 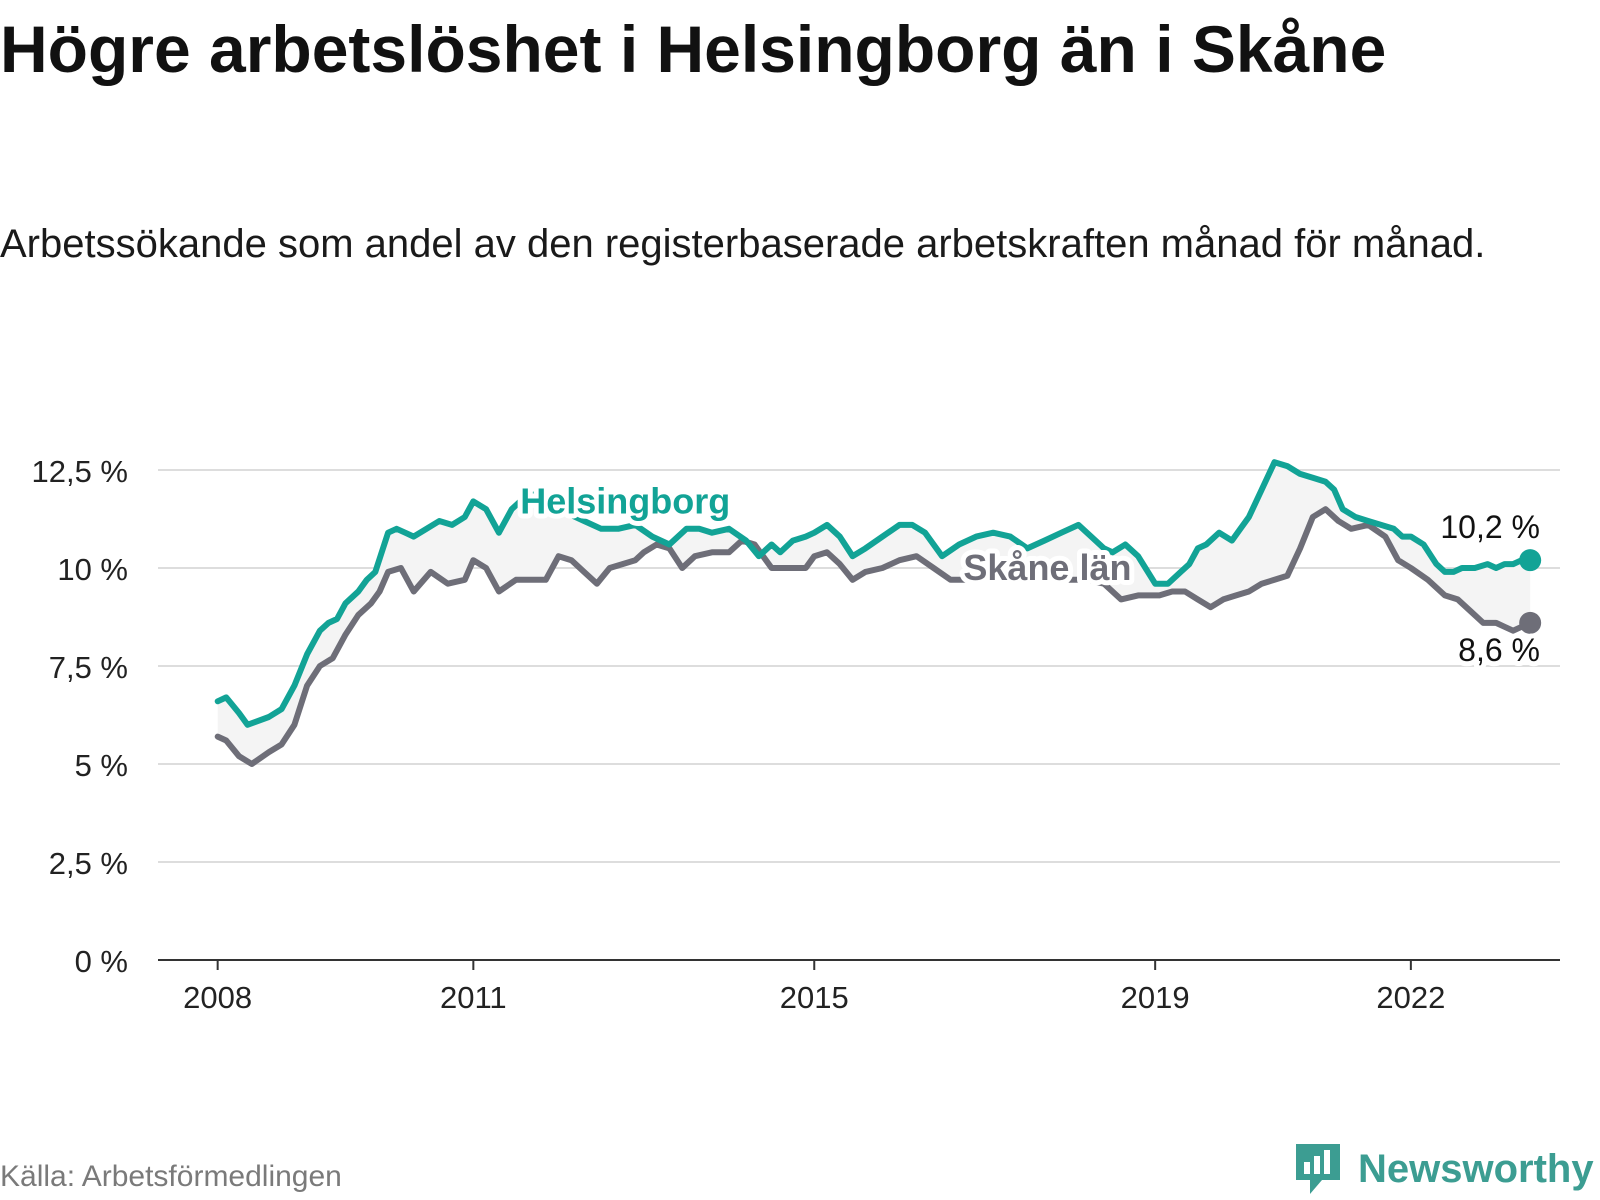 I want to click on series-label-skane-halo: Skåne län, so click(x=1047, y=567).